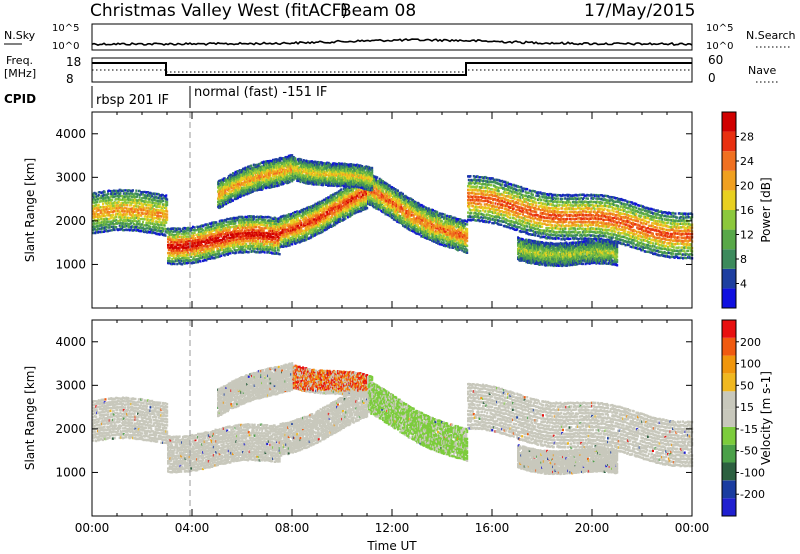 The height and width of the screenshot is (554, 800). I want to click on cpid-mode-normal: normal (fast) -151 IF, so click(260, 92).